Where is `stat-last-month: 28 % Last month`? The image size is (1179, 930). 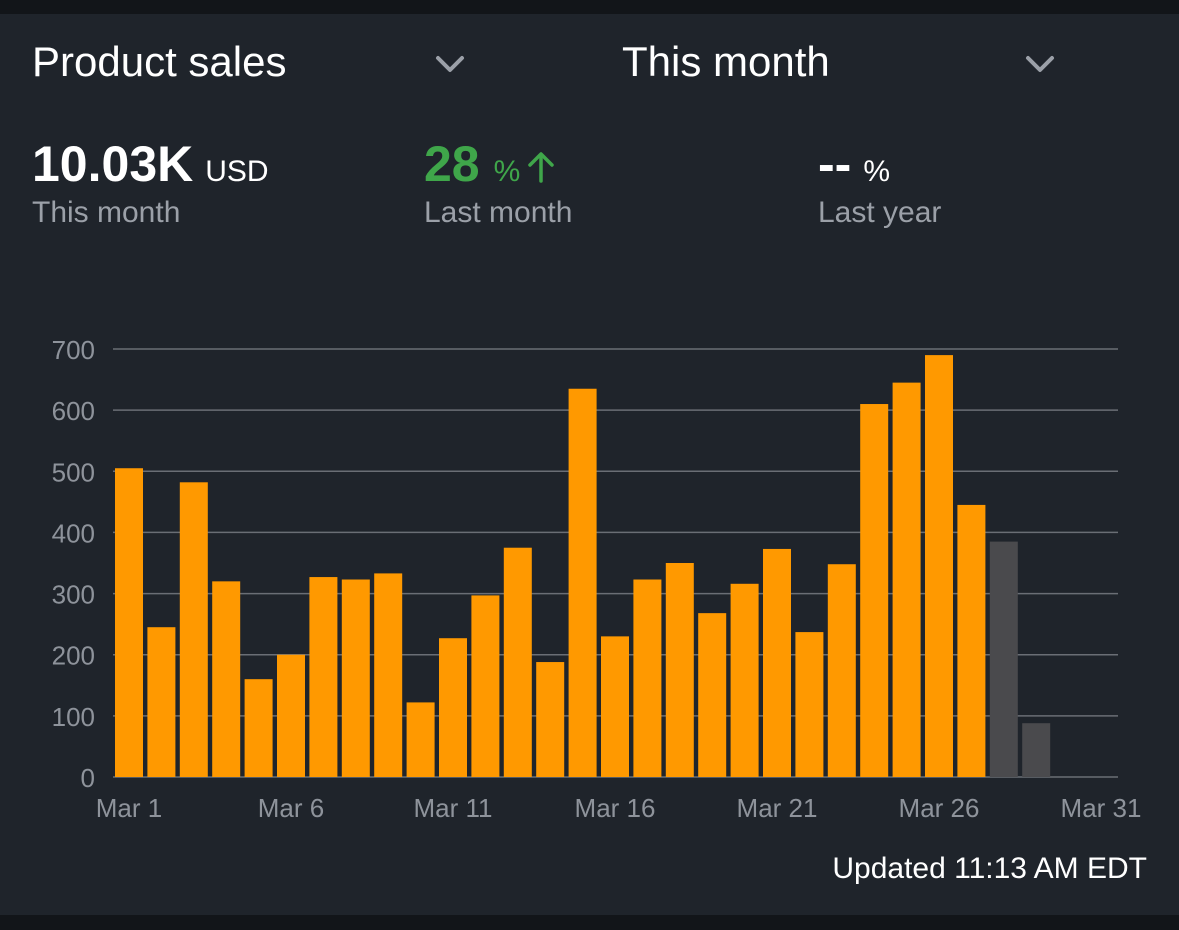 stat-last-month: 28 % Last month is located at coordinates (498, 179).